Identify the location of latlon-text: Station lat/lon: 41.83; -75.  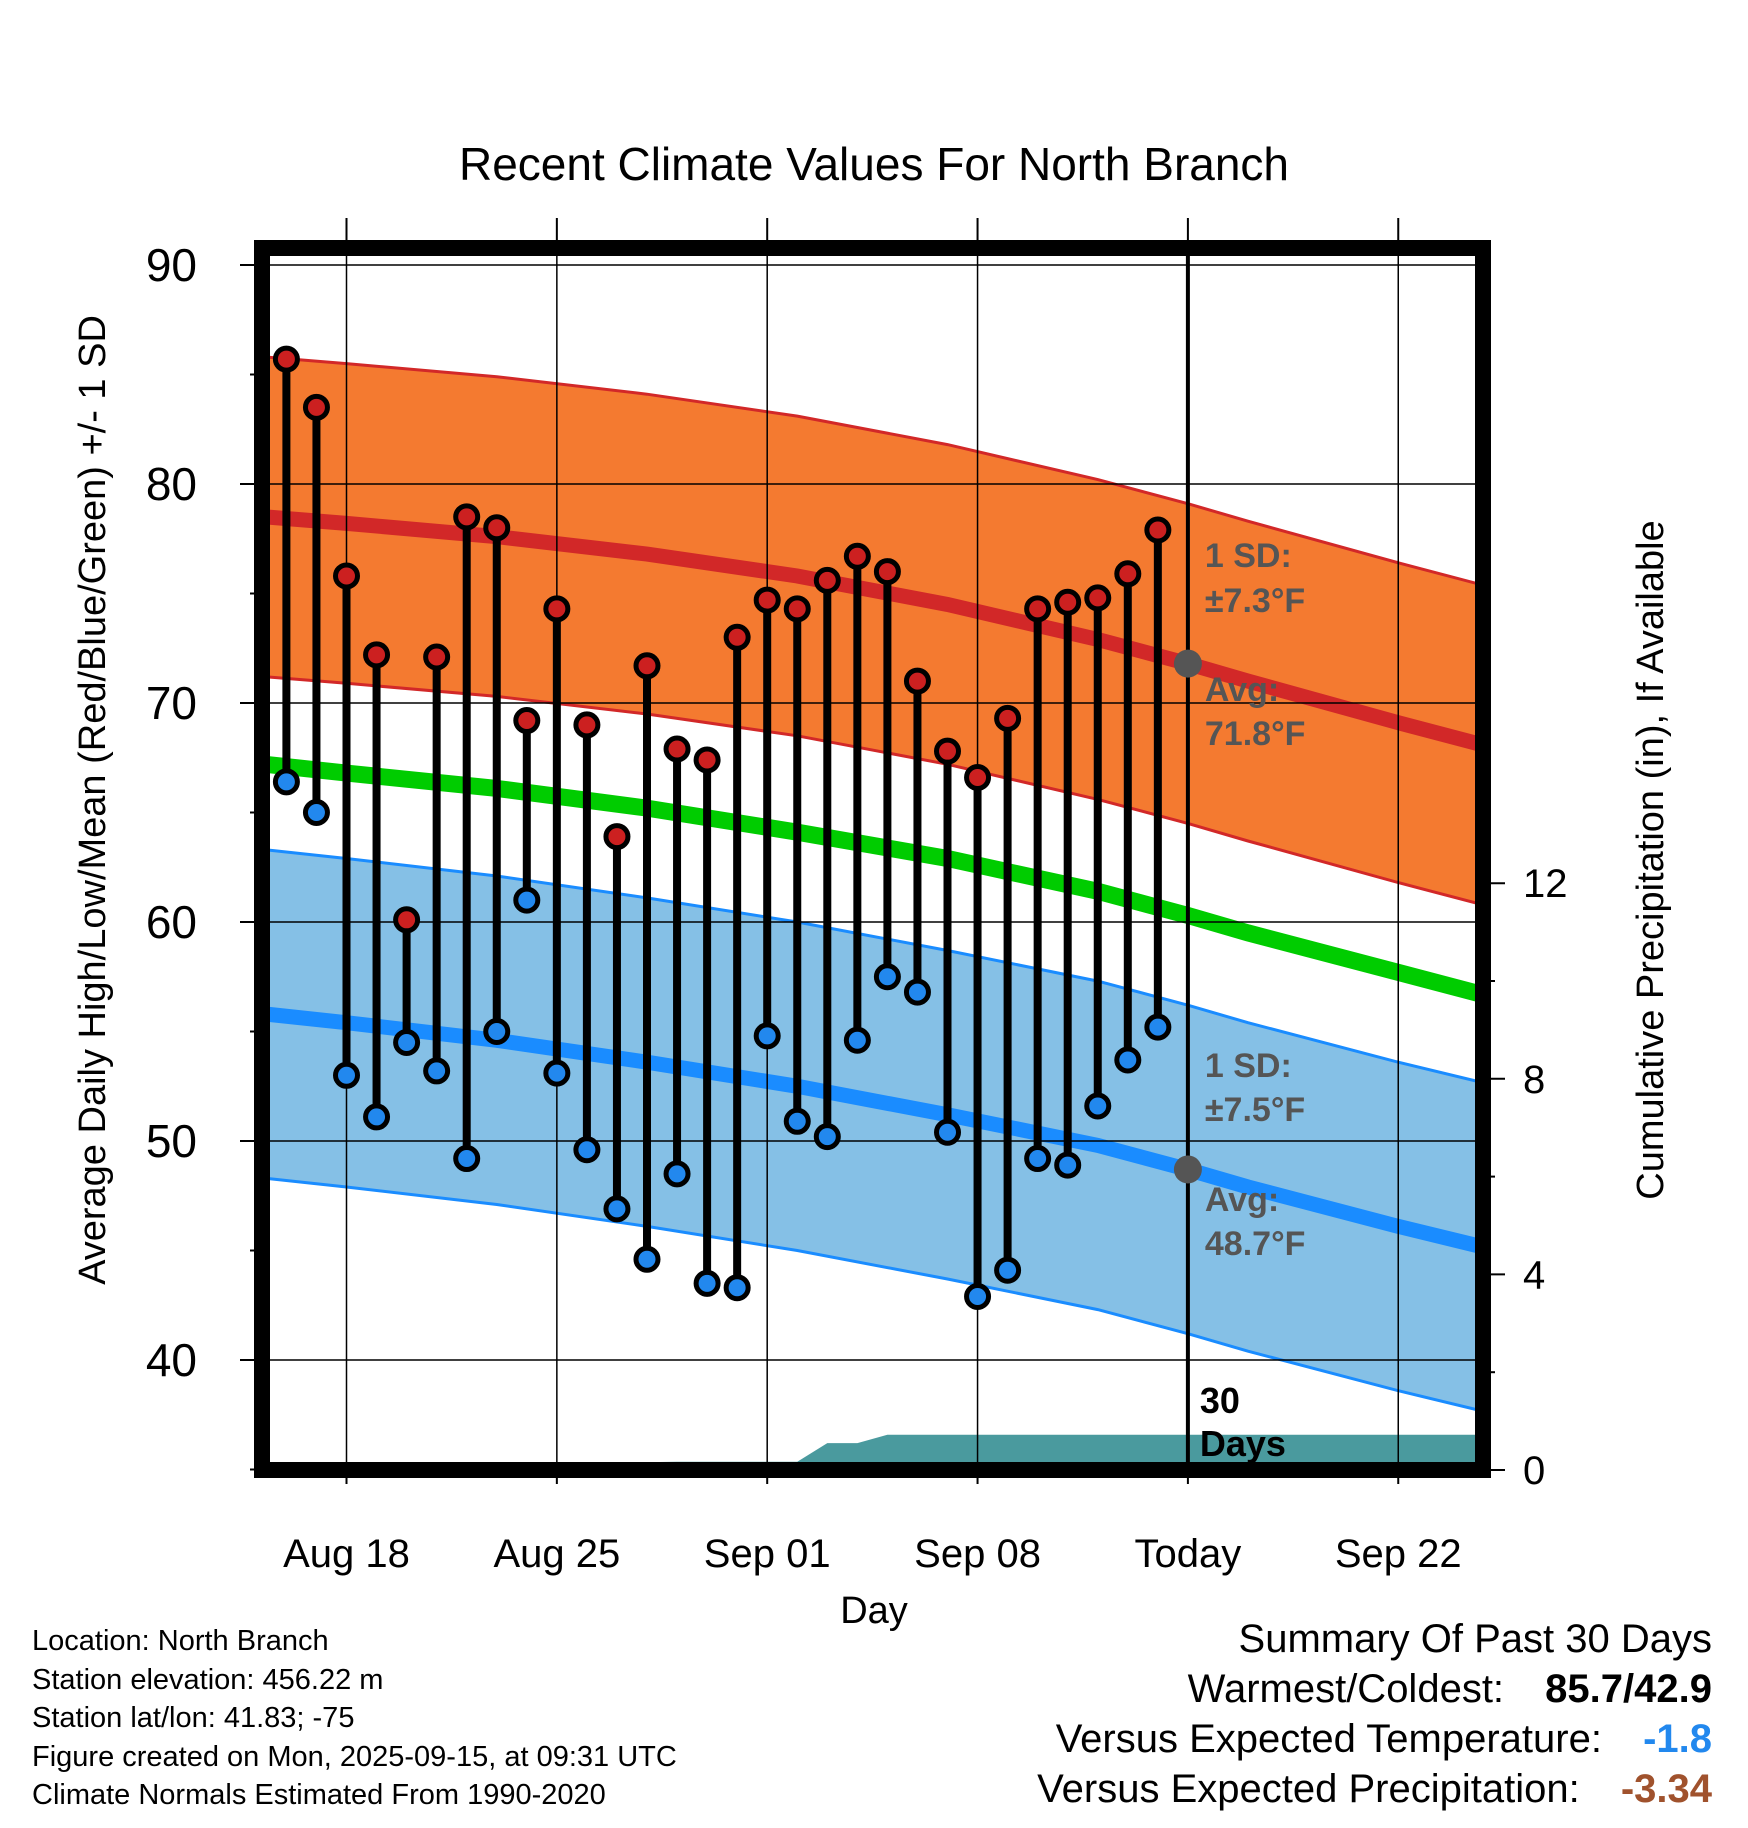
(193, 1718).